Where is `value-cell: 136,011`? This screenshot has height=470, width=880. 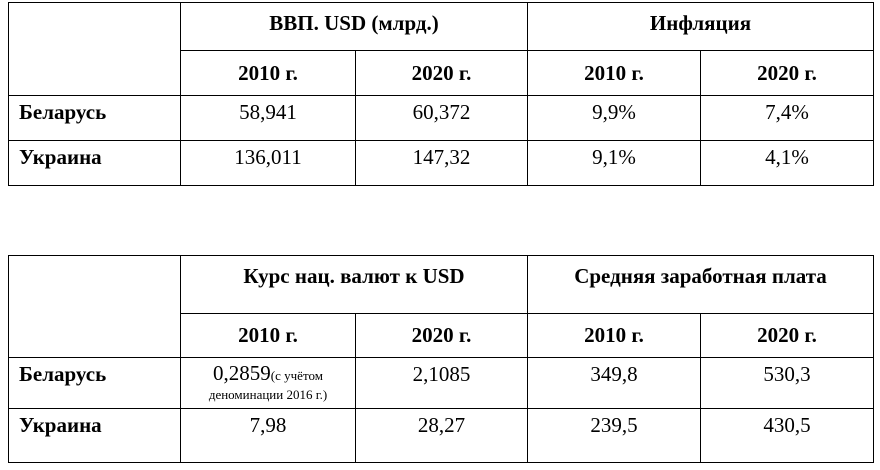 value-cell: 136,011 is located at coordinates (268, 163).